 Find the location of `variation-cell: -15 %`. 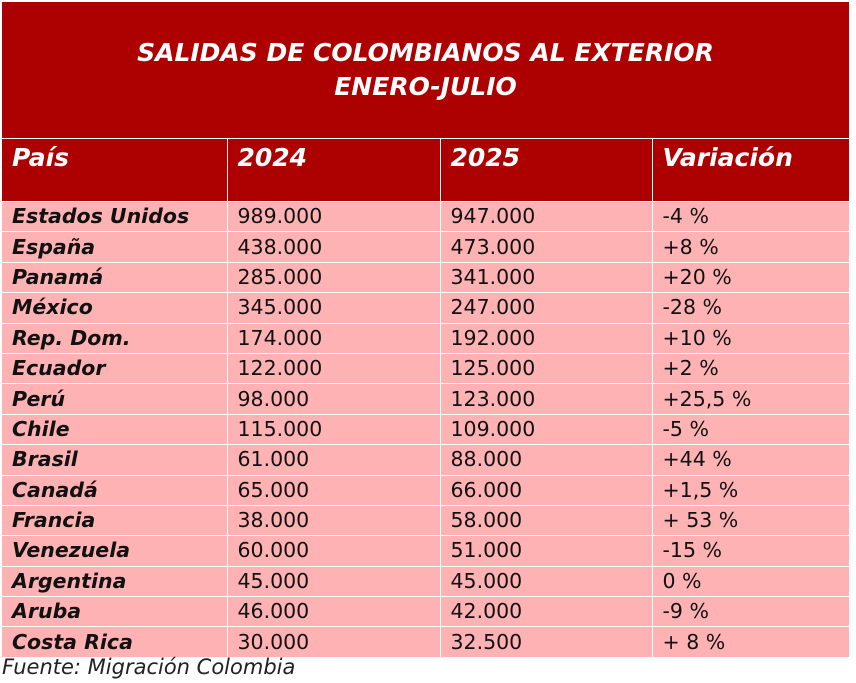

variation-cell: -15 % is located at coordinates (750, 551).